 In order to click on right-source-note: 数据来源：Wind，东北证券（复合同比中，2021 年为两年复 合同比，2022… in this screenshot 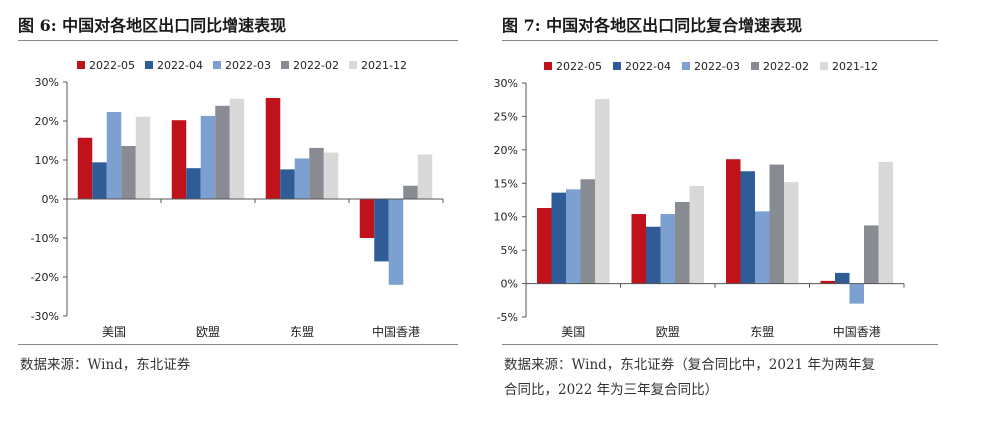, I will do `click(689, 378)`.